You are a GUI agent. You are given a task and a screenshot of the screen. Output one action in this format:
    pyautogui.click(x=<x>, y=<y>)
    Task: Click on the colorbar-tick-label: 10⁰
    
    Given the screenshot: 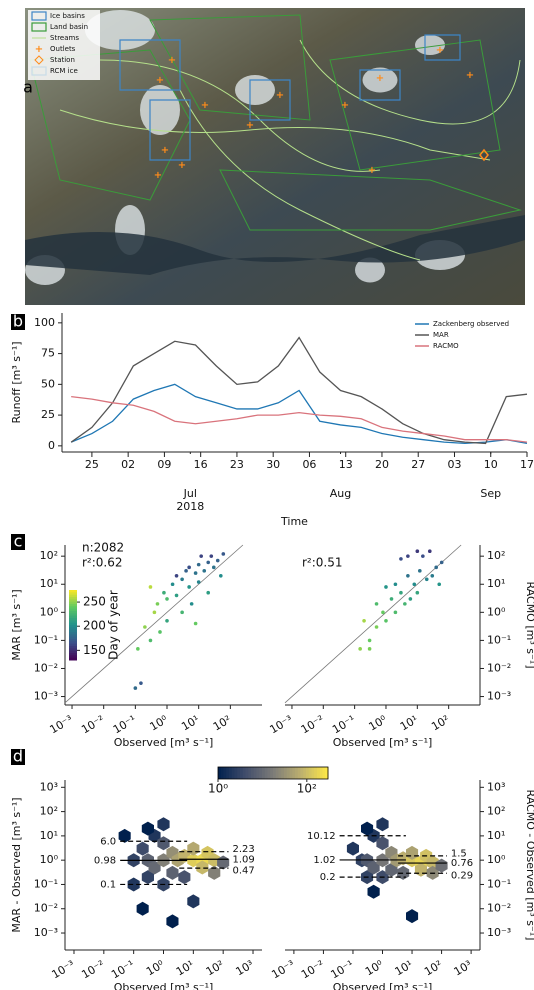 What is the action you would take?
    pyautogui.click(x=218, y=789)
    